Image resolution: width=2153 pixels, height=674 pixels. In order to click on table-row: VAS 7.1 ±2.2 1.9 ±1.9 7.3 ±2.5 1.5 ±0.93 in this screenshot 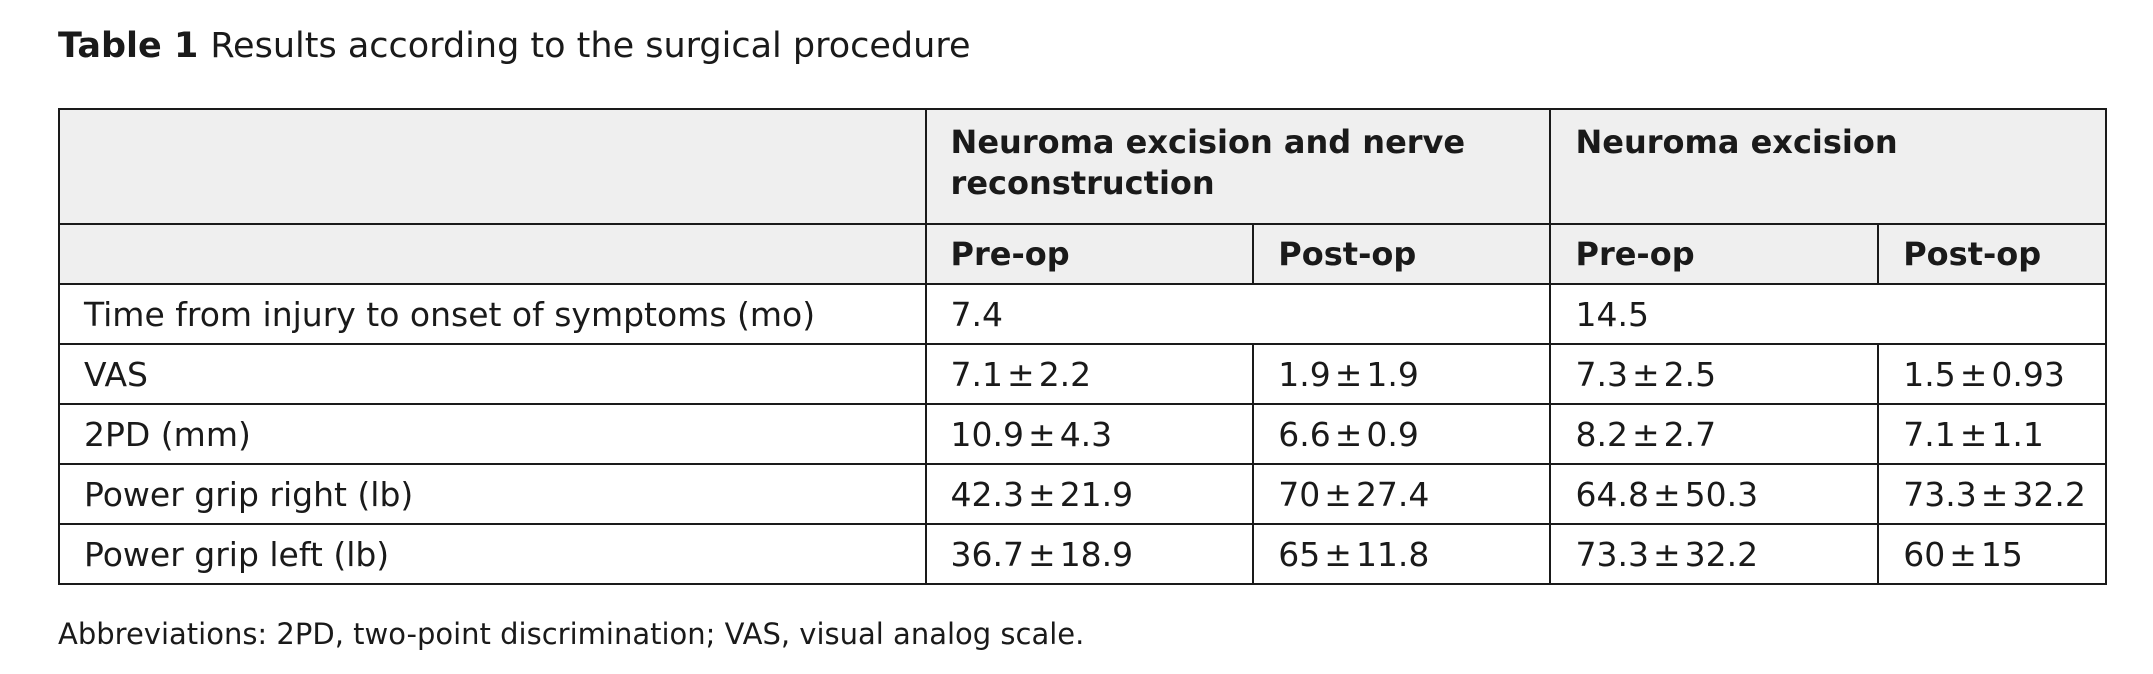, I will do `click(1082, 374)`.